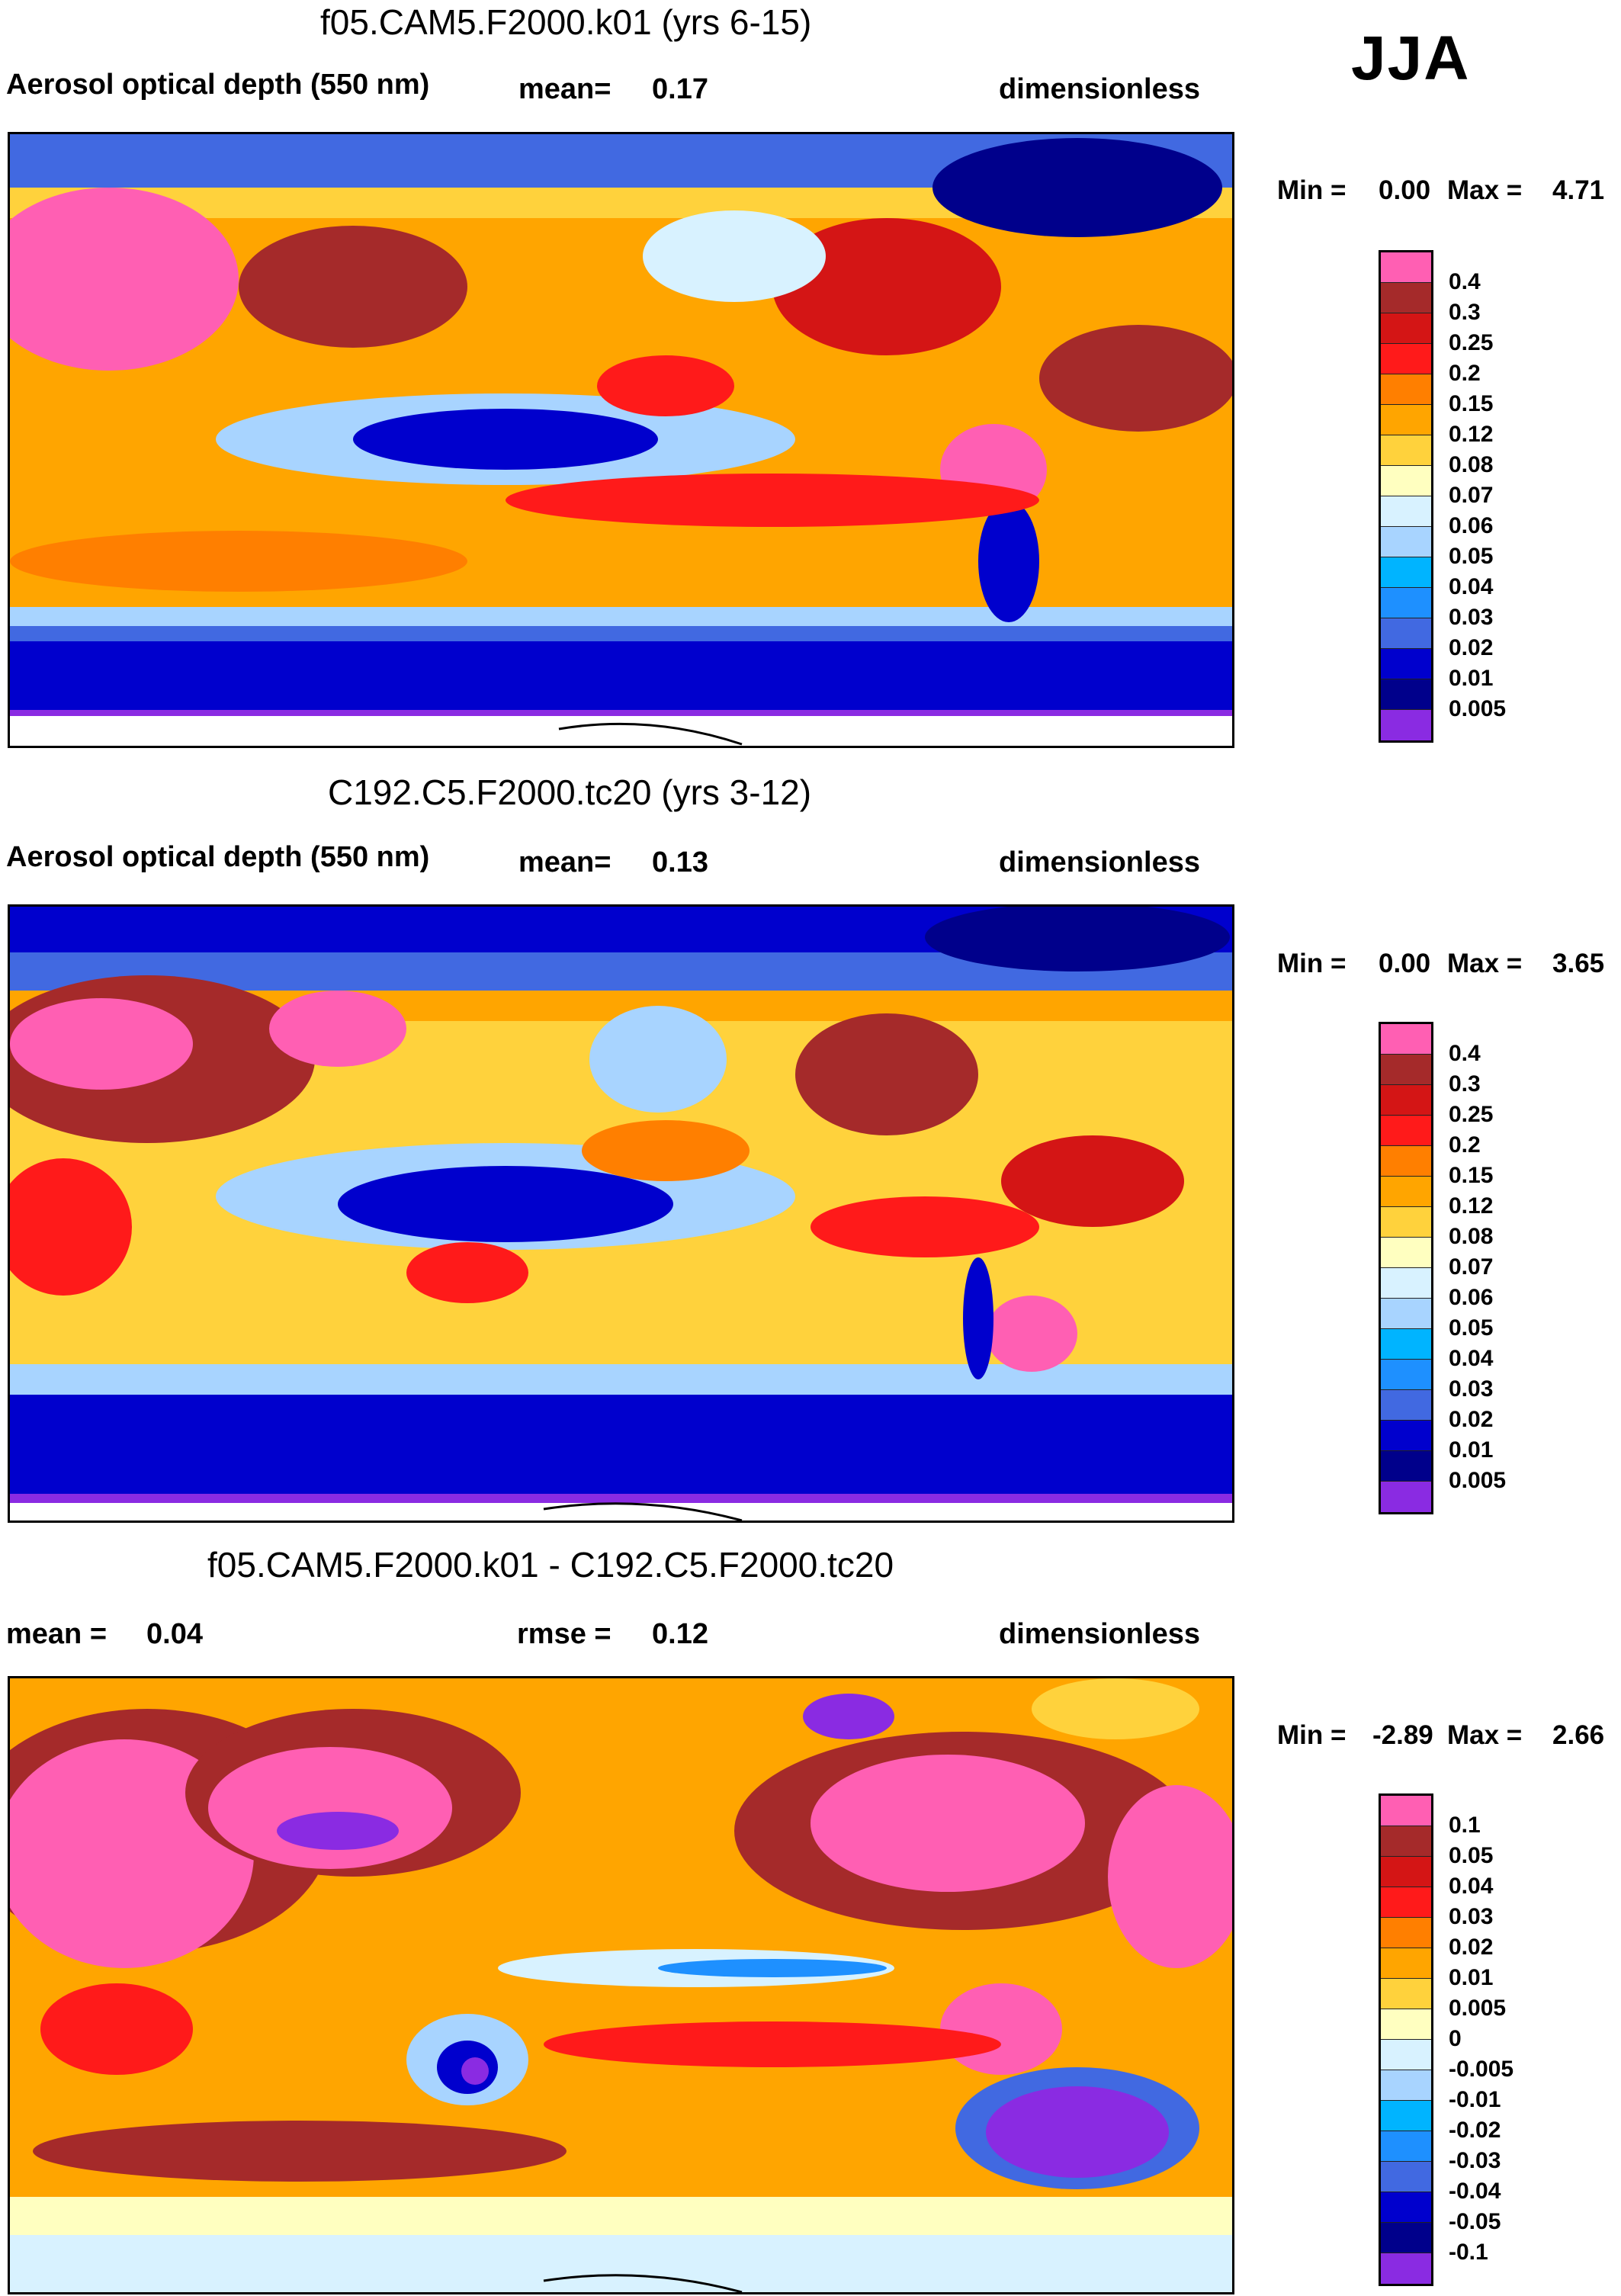  Describe the element at coordinates (218, 85) in the screenshot. I see `panel1-variable-label: Aerosol optical depth (550 nm)` at that location.